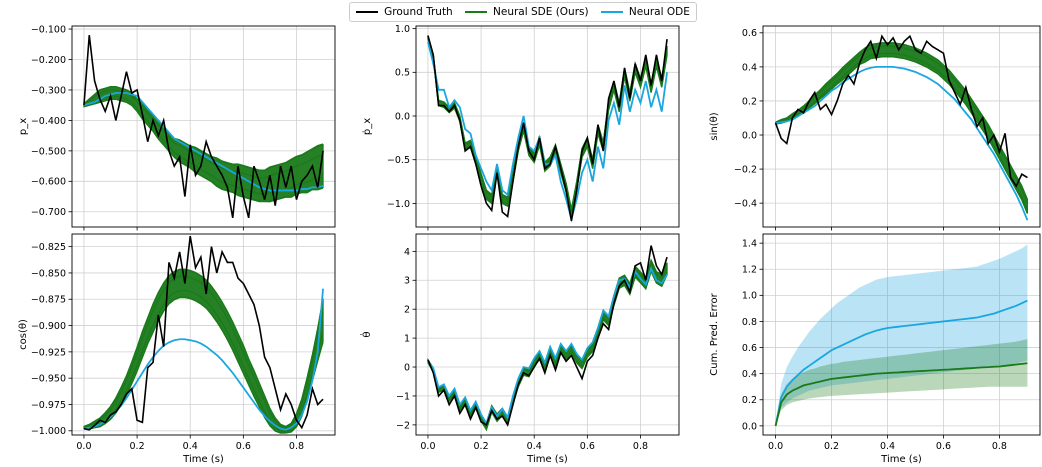 Image resolution: width=1042 pixels, height=467 pixels. I want to click on y-axis-label: ṗ_x, so click(367, 126).